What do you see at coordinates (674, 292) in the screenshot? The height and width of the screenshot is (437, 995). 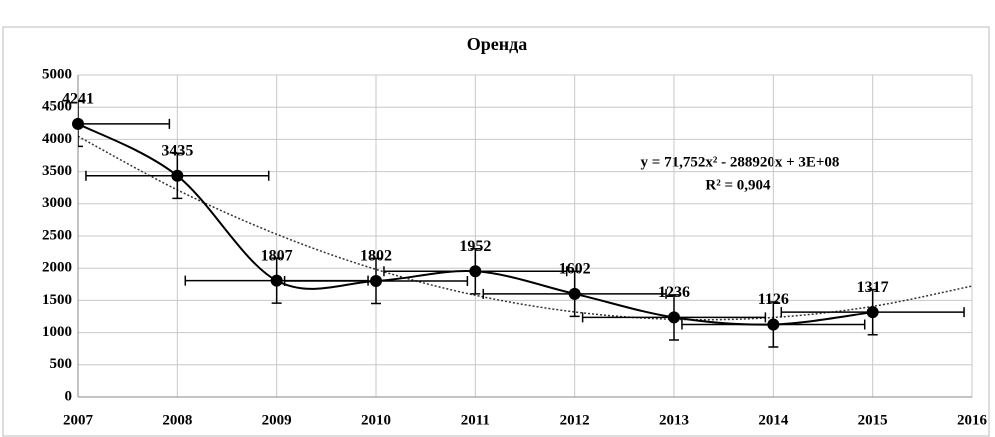 I see `data-label: 1236` at bounding box center [674, 292].